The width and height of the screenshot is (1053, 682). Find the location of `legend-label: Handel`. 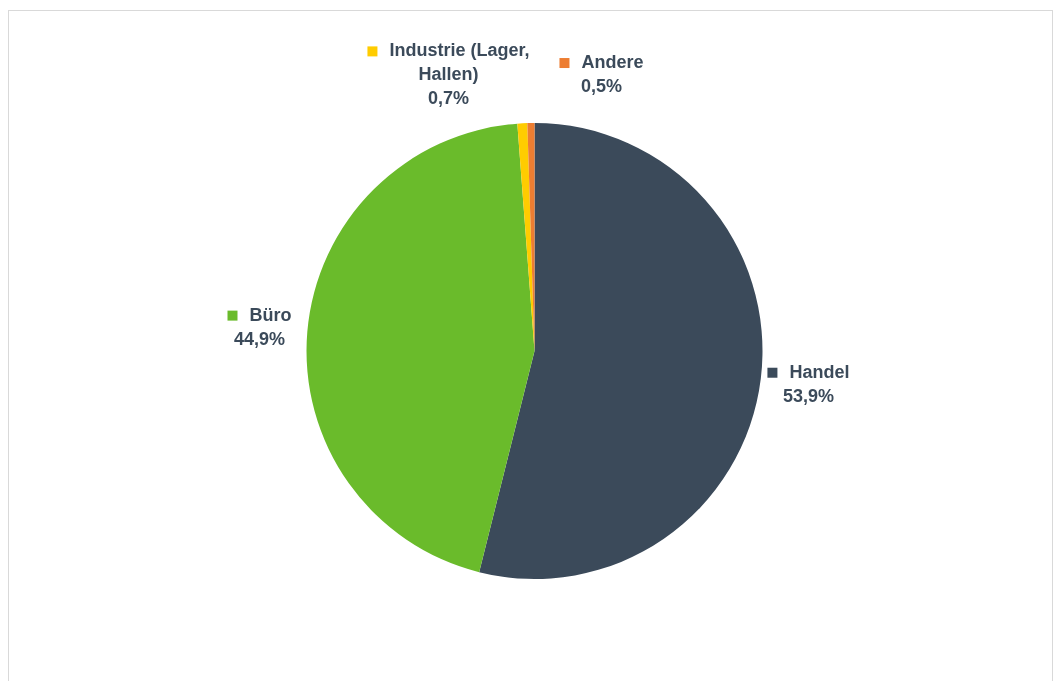

legend-label: Handel is located at coordinates (819, 371).